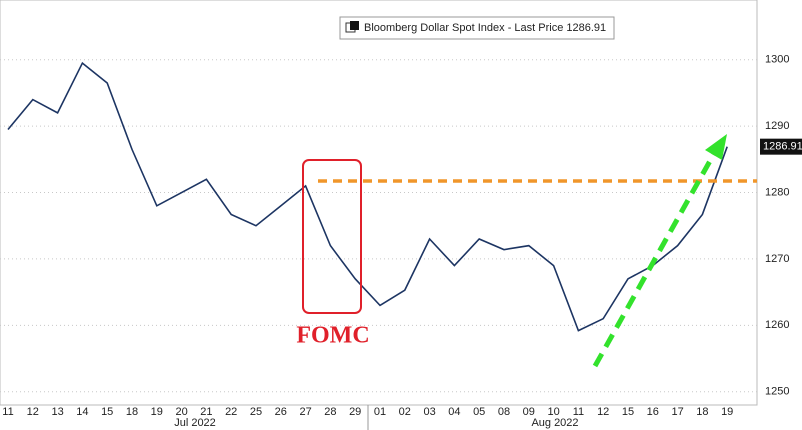 Image resolution: width=802 pixels, height=430 pixels. What do you see at coordinates (355, 412) in the screenshot?
I see `x-tick-label: 29` at bounding box center [355, 412].